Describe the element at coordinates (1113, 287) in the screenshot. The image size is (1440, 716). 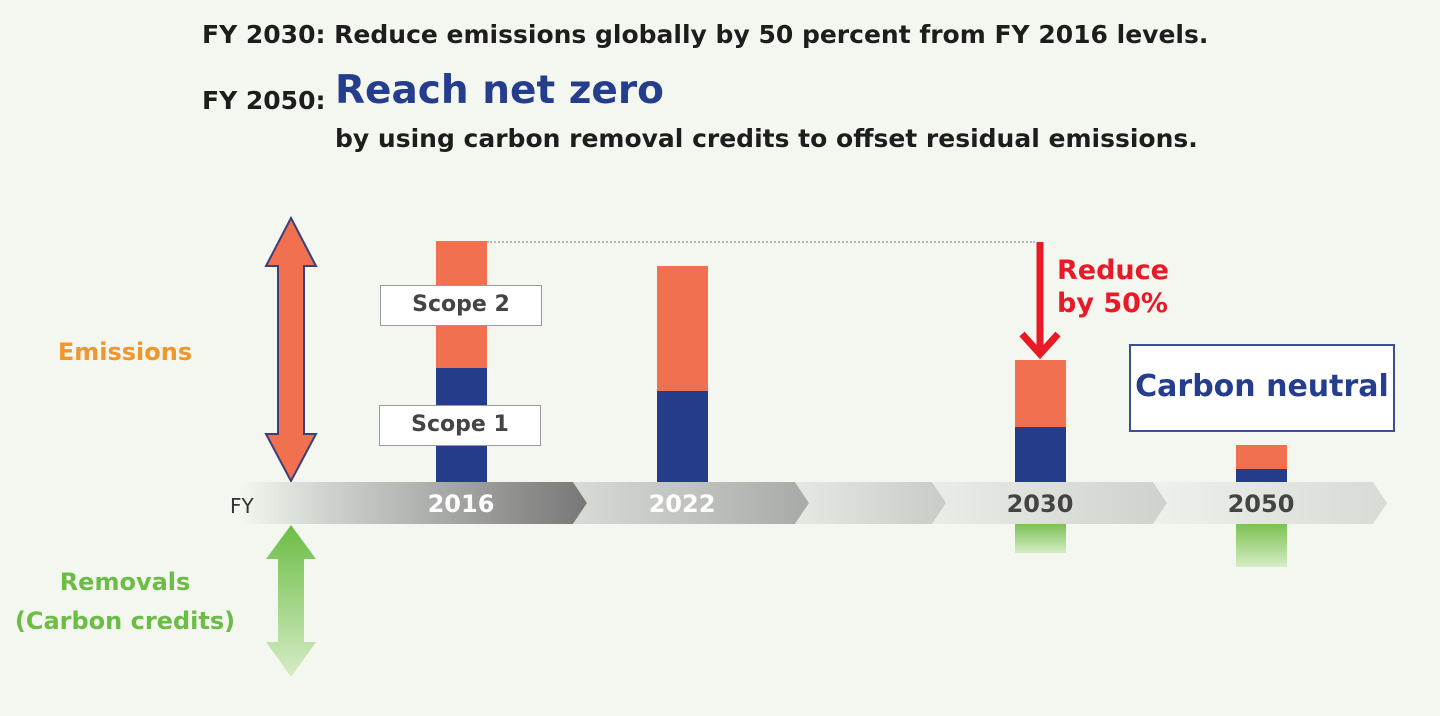
I see `reduce-label: Reduce by 50%` at that location.